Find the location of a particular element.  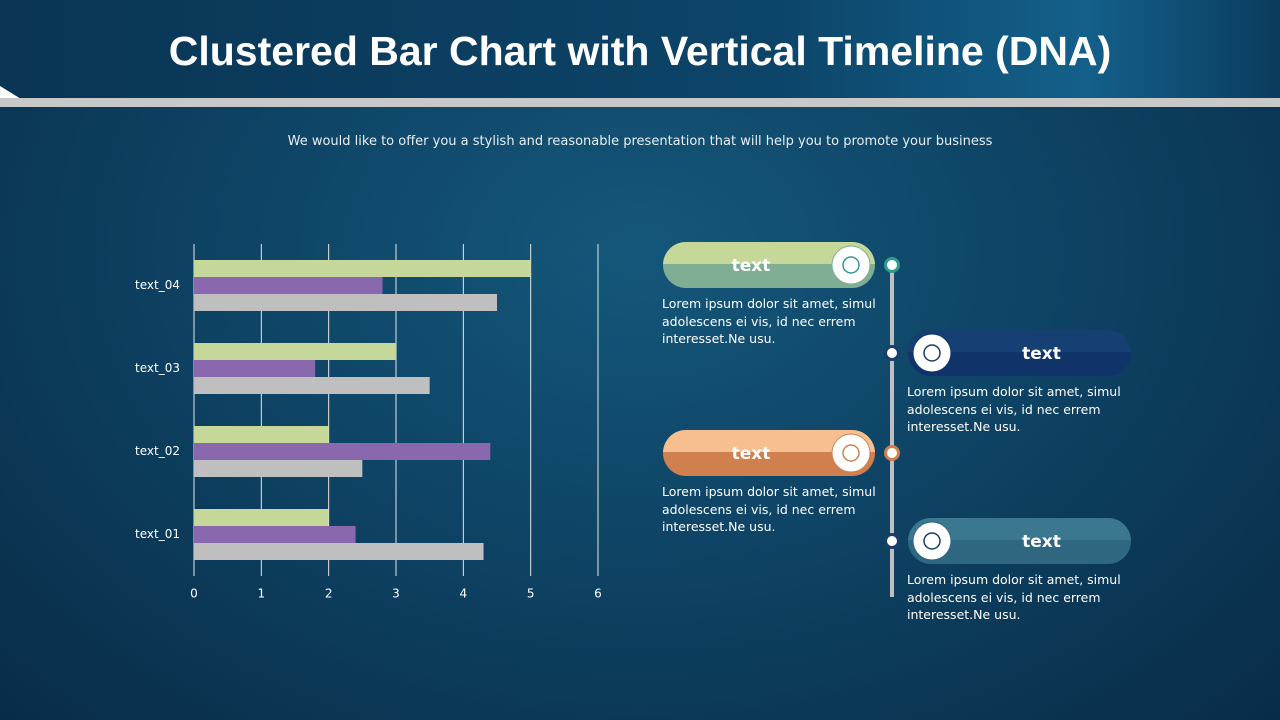

y-tick-label: text_02 is located at coordinates (157, 451).